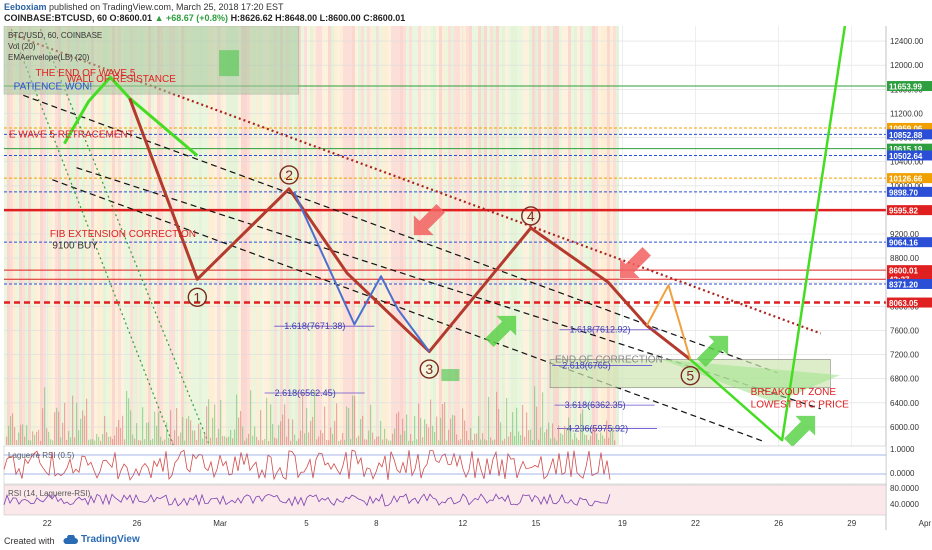 Image resolution: width=932 pixels, height=550 pixels. Describe the element at coordinates (151, 60) in the screenshot. I see `top-left-zone` at that location.